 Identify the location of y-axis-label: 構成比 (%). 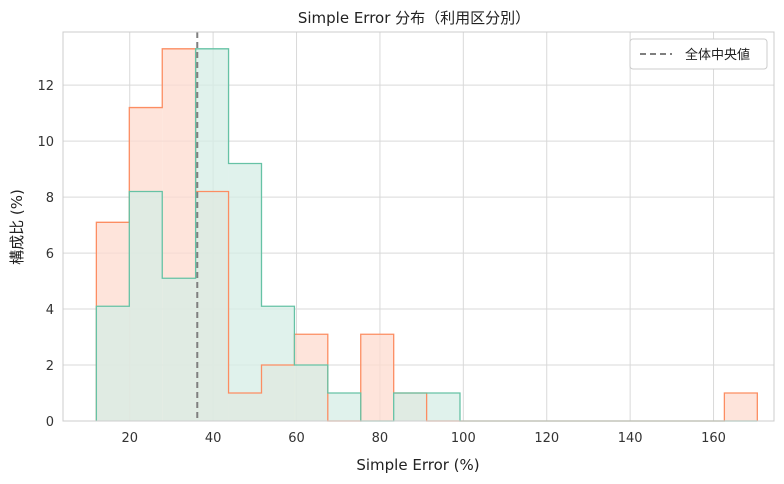
(17, 227).